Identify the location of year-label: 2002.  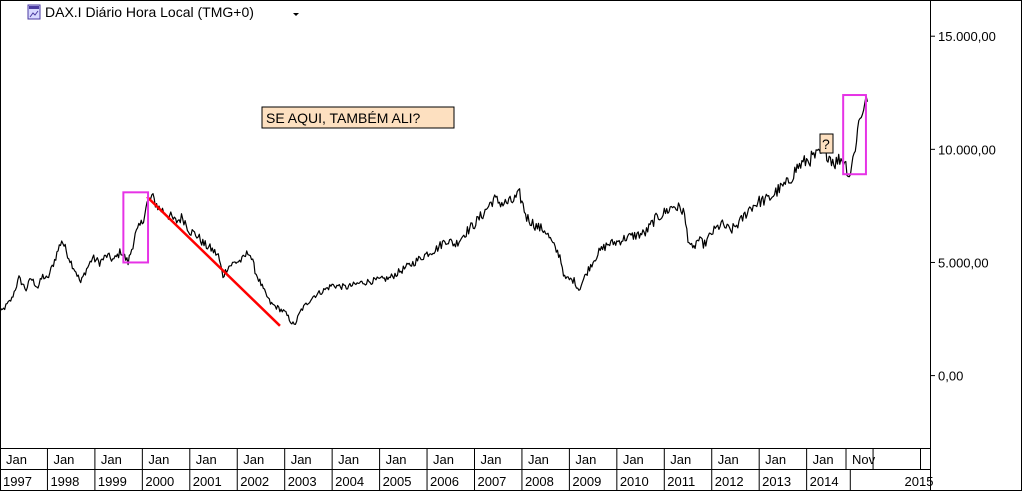
(254, 481).